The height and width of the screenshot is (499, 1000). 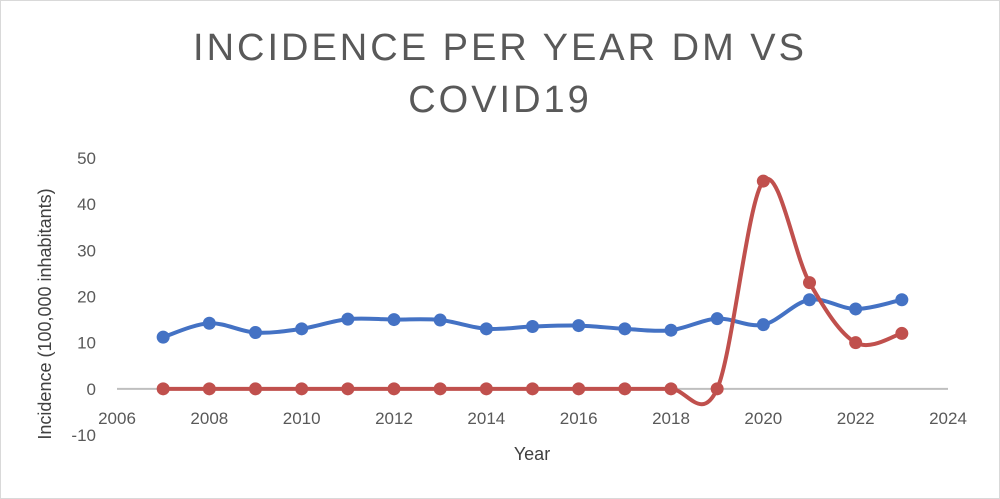 What do you see at coordinates (532, 454) in the screenshot?
I see `x-axis-label: Year` at bounding box center [532, 454].